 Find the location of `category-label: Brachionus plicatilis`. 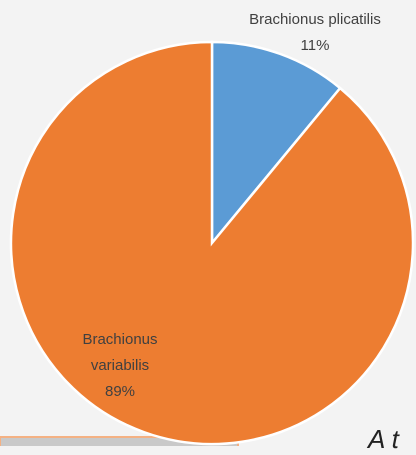

category-label: Brachionus plicatilis is located at coordinates (315, 19).